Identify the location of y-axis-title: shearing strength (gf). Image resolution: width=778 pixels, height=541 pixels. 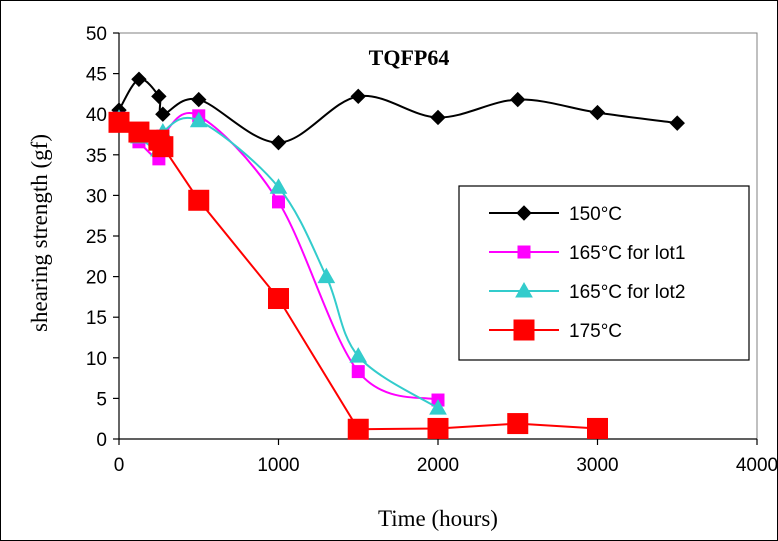
(39, 233).